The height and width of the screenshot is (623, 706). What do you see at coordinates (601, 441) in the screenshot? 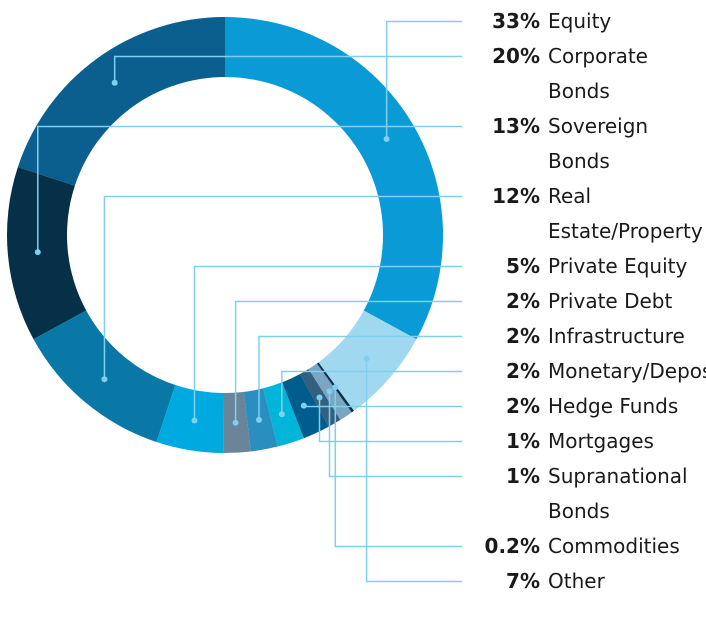
I see `legend-label: Mortgages` at bounding box center [601, 441].